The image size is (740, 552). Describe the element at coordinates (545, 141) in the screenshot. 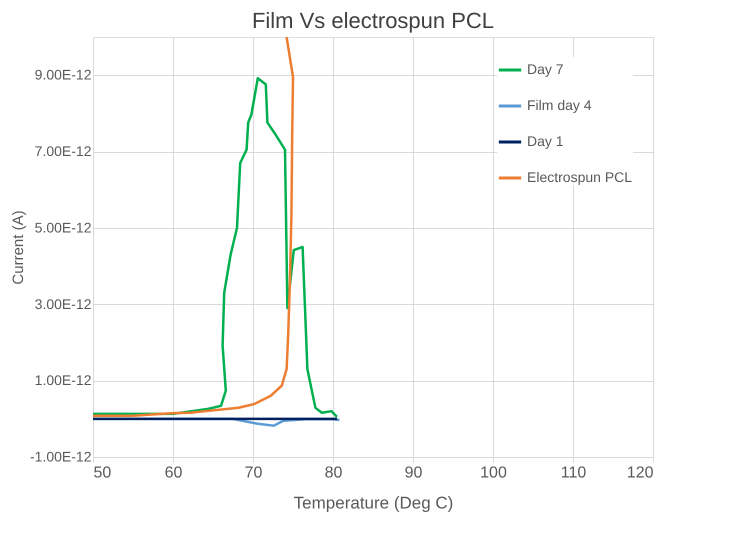

I see `legend-label: Day 1` at that location.